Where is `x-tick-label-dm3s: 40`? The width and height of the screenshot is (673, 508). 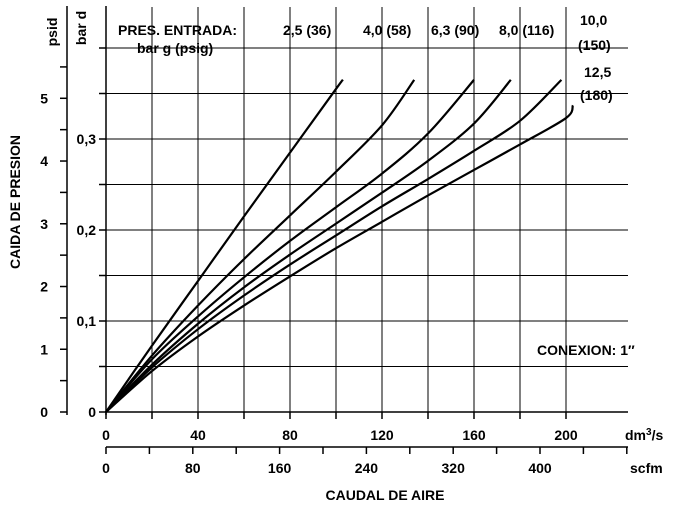 x-tick-label-dm3s: 40 is located at coordinates (198, 435).